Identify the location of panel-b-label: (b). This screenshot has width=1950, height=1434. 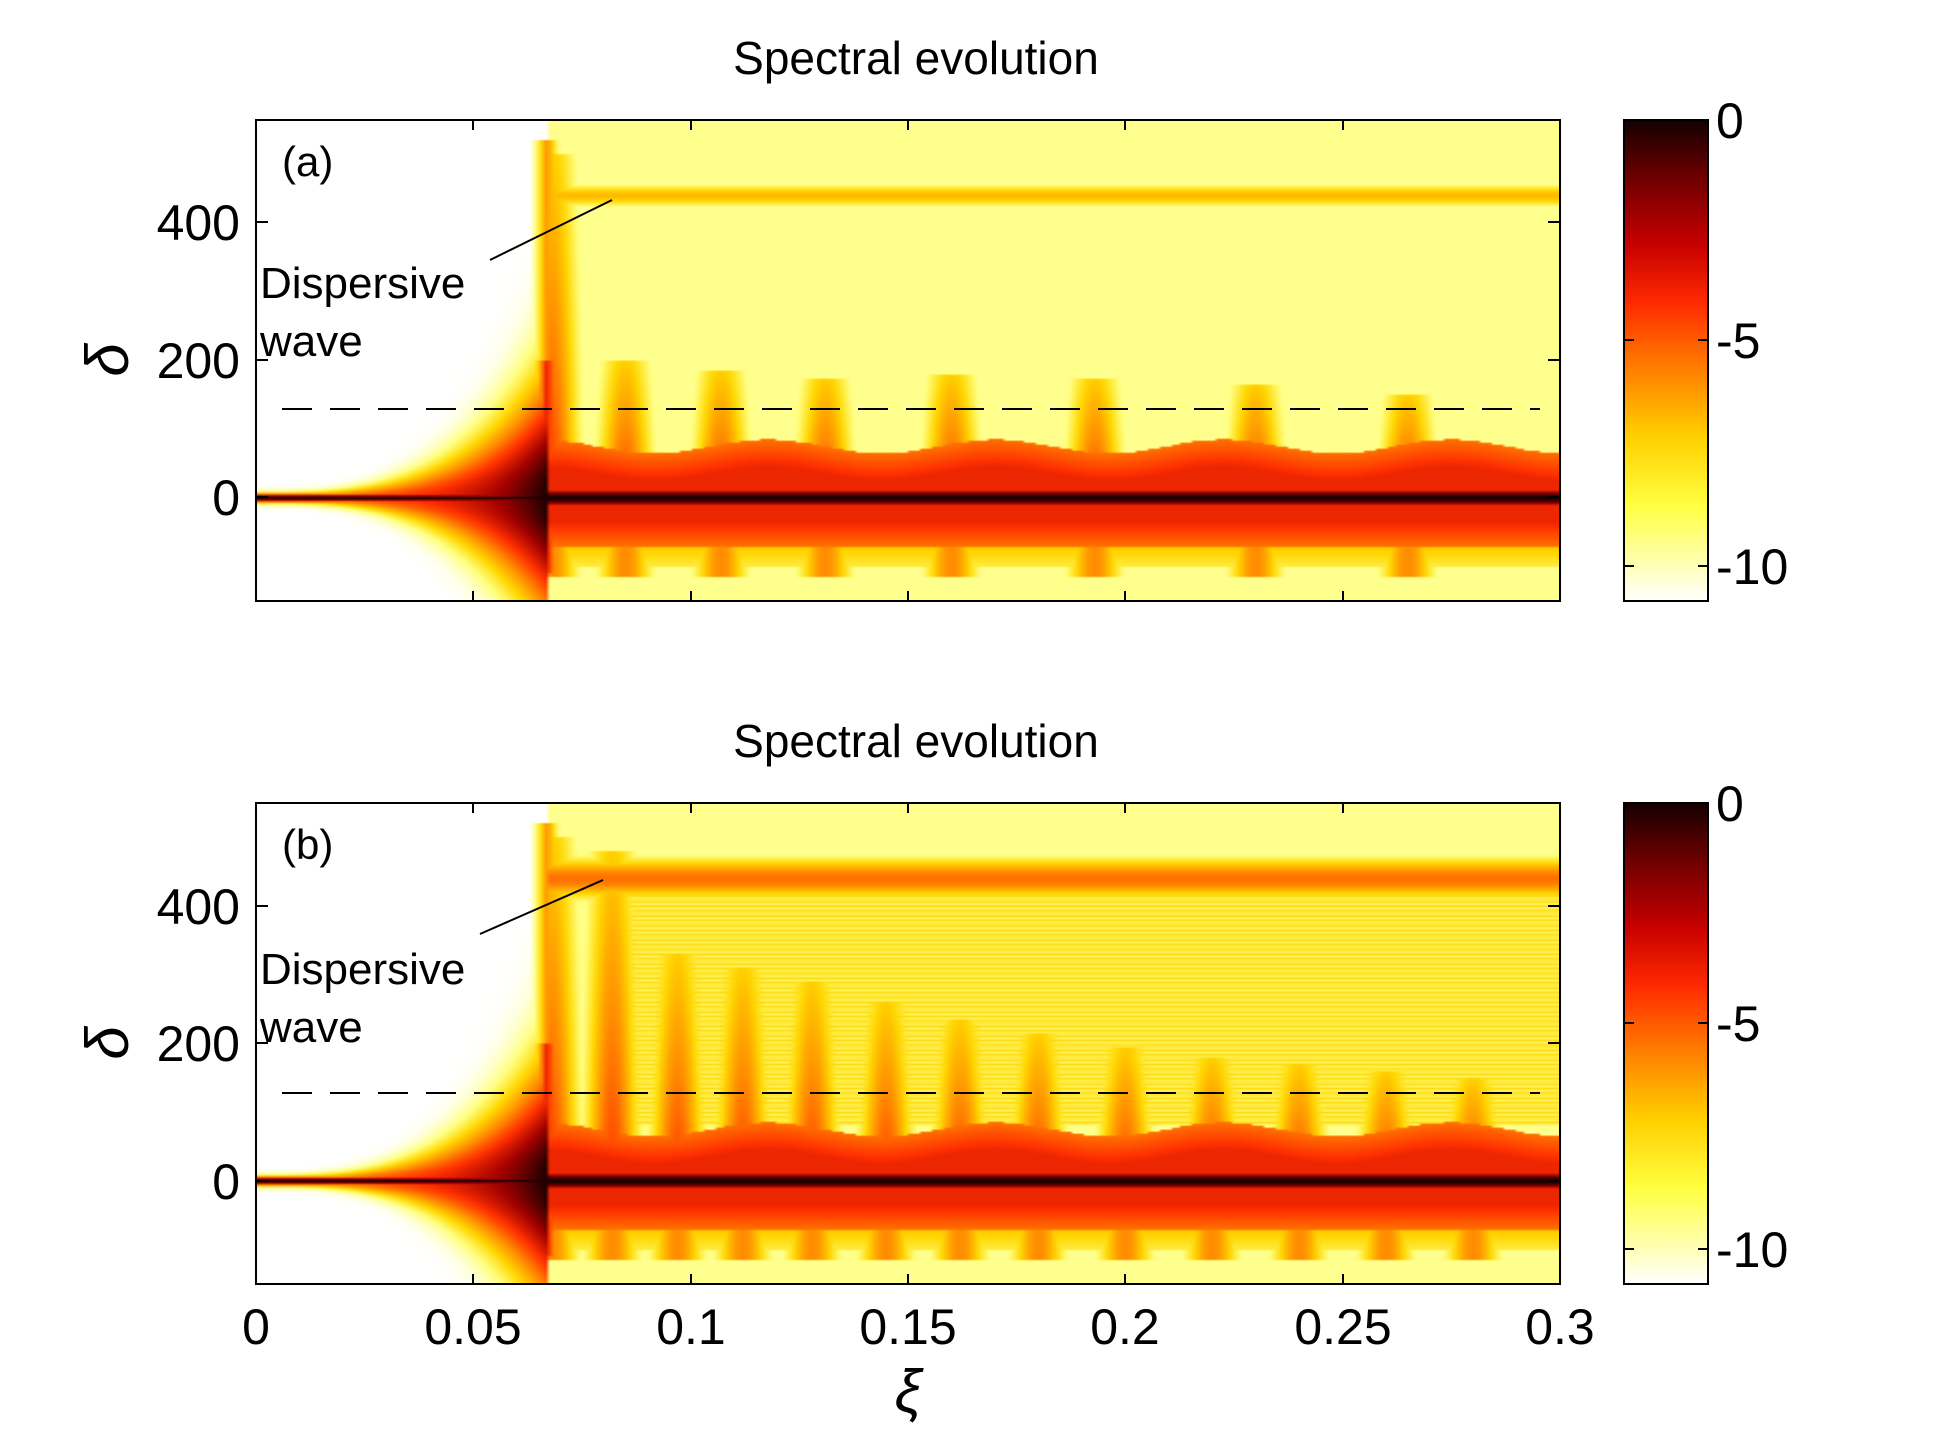
(307, 844).